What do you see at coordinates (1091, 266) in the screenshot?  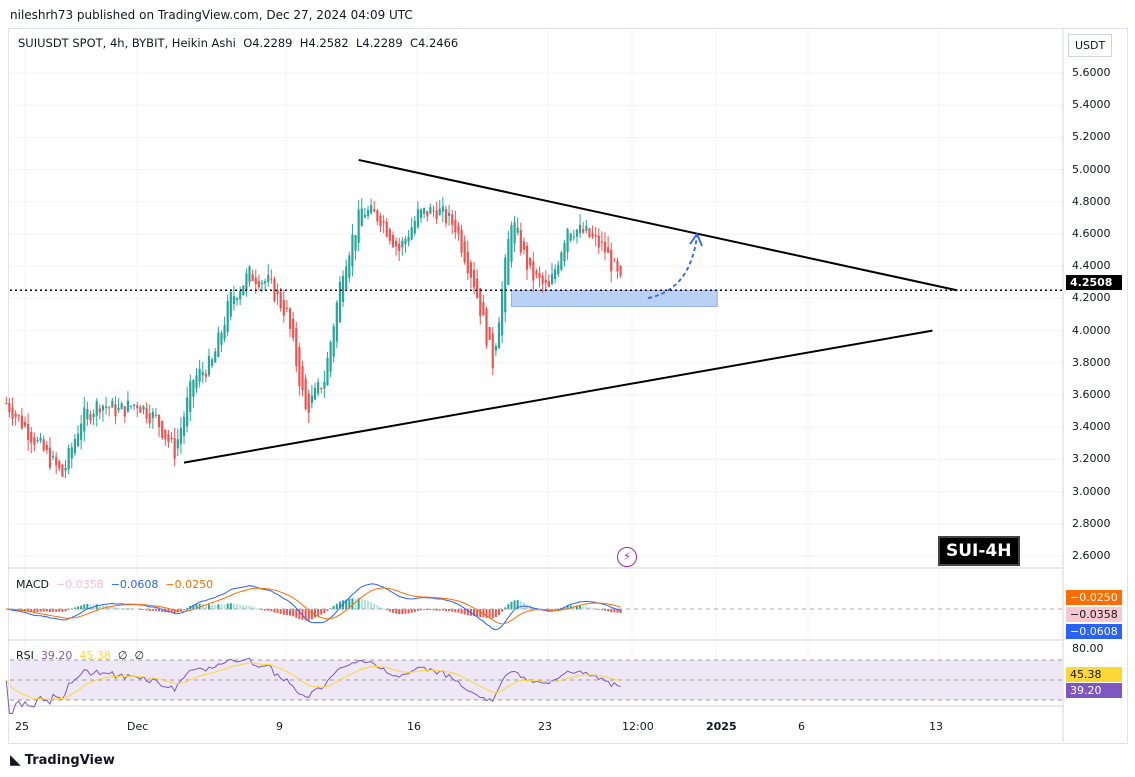 I see `price-tick: 4.4000` at bounding box center [1091, 266].